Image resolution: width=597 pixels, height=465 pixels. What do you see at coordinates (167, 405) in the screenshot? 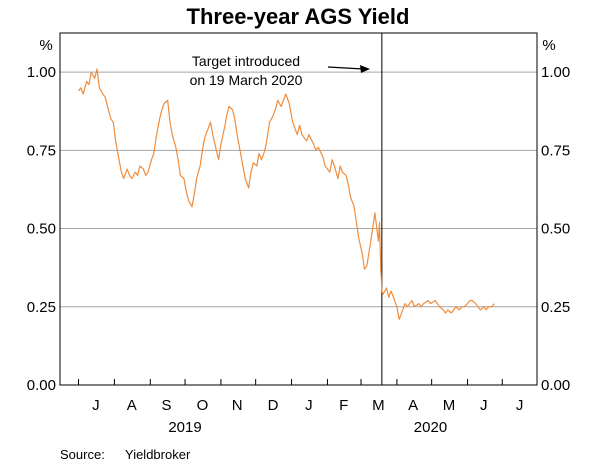
I see `x-month-label: S` at bounding box center [167, 405].